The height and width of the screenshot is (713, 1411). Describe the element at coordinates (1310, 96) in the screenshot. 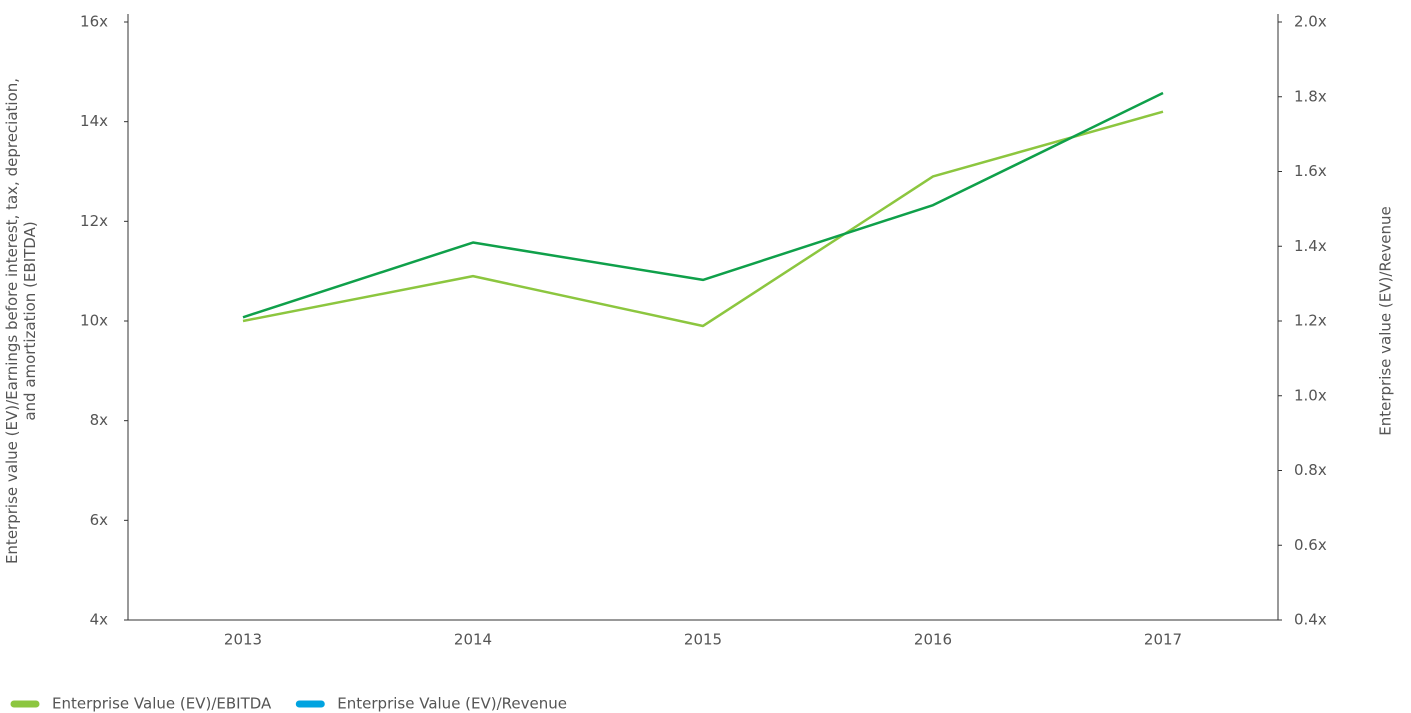

I see `y2-tick-label: 1.8x` at that location.